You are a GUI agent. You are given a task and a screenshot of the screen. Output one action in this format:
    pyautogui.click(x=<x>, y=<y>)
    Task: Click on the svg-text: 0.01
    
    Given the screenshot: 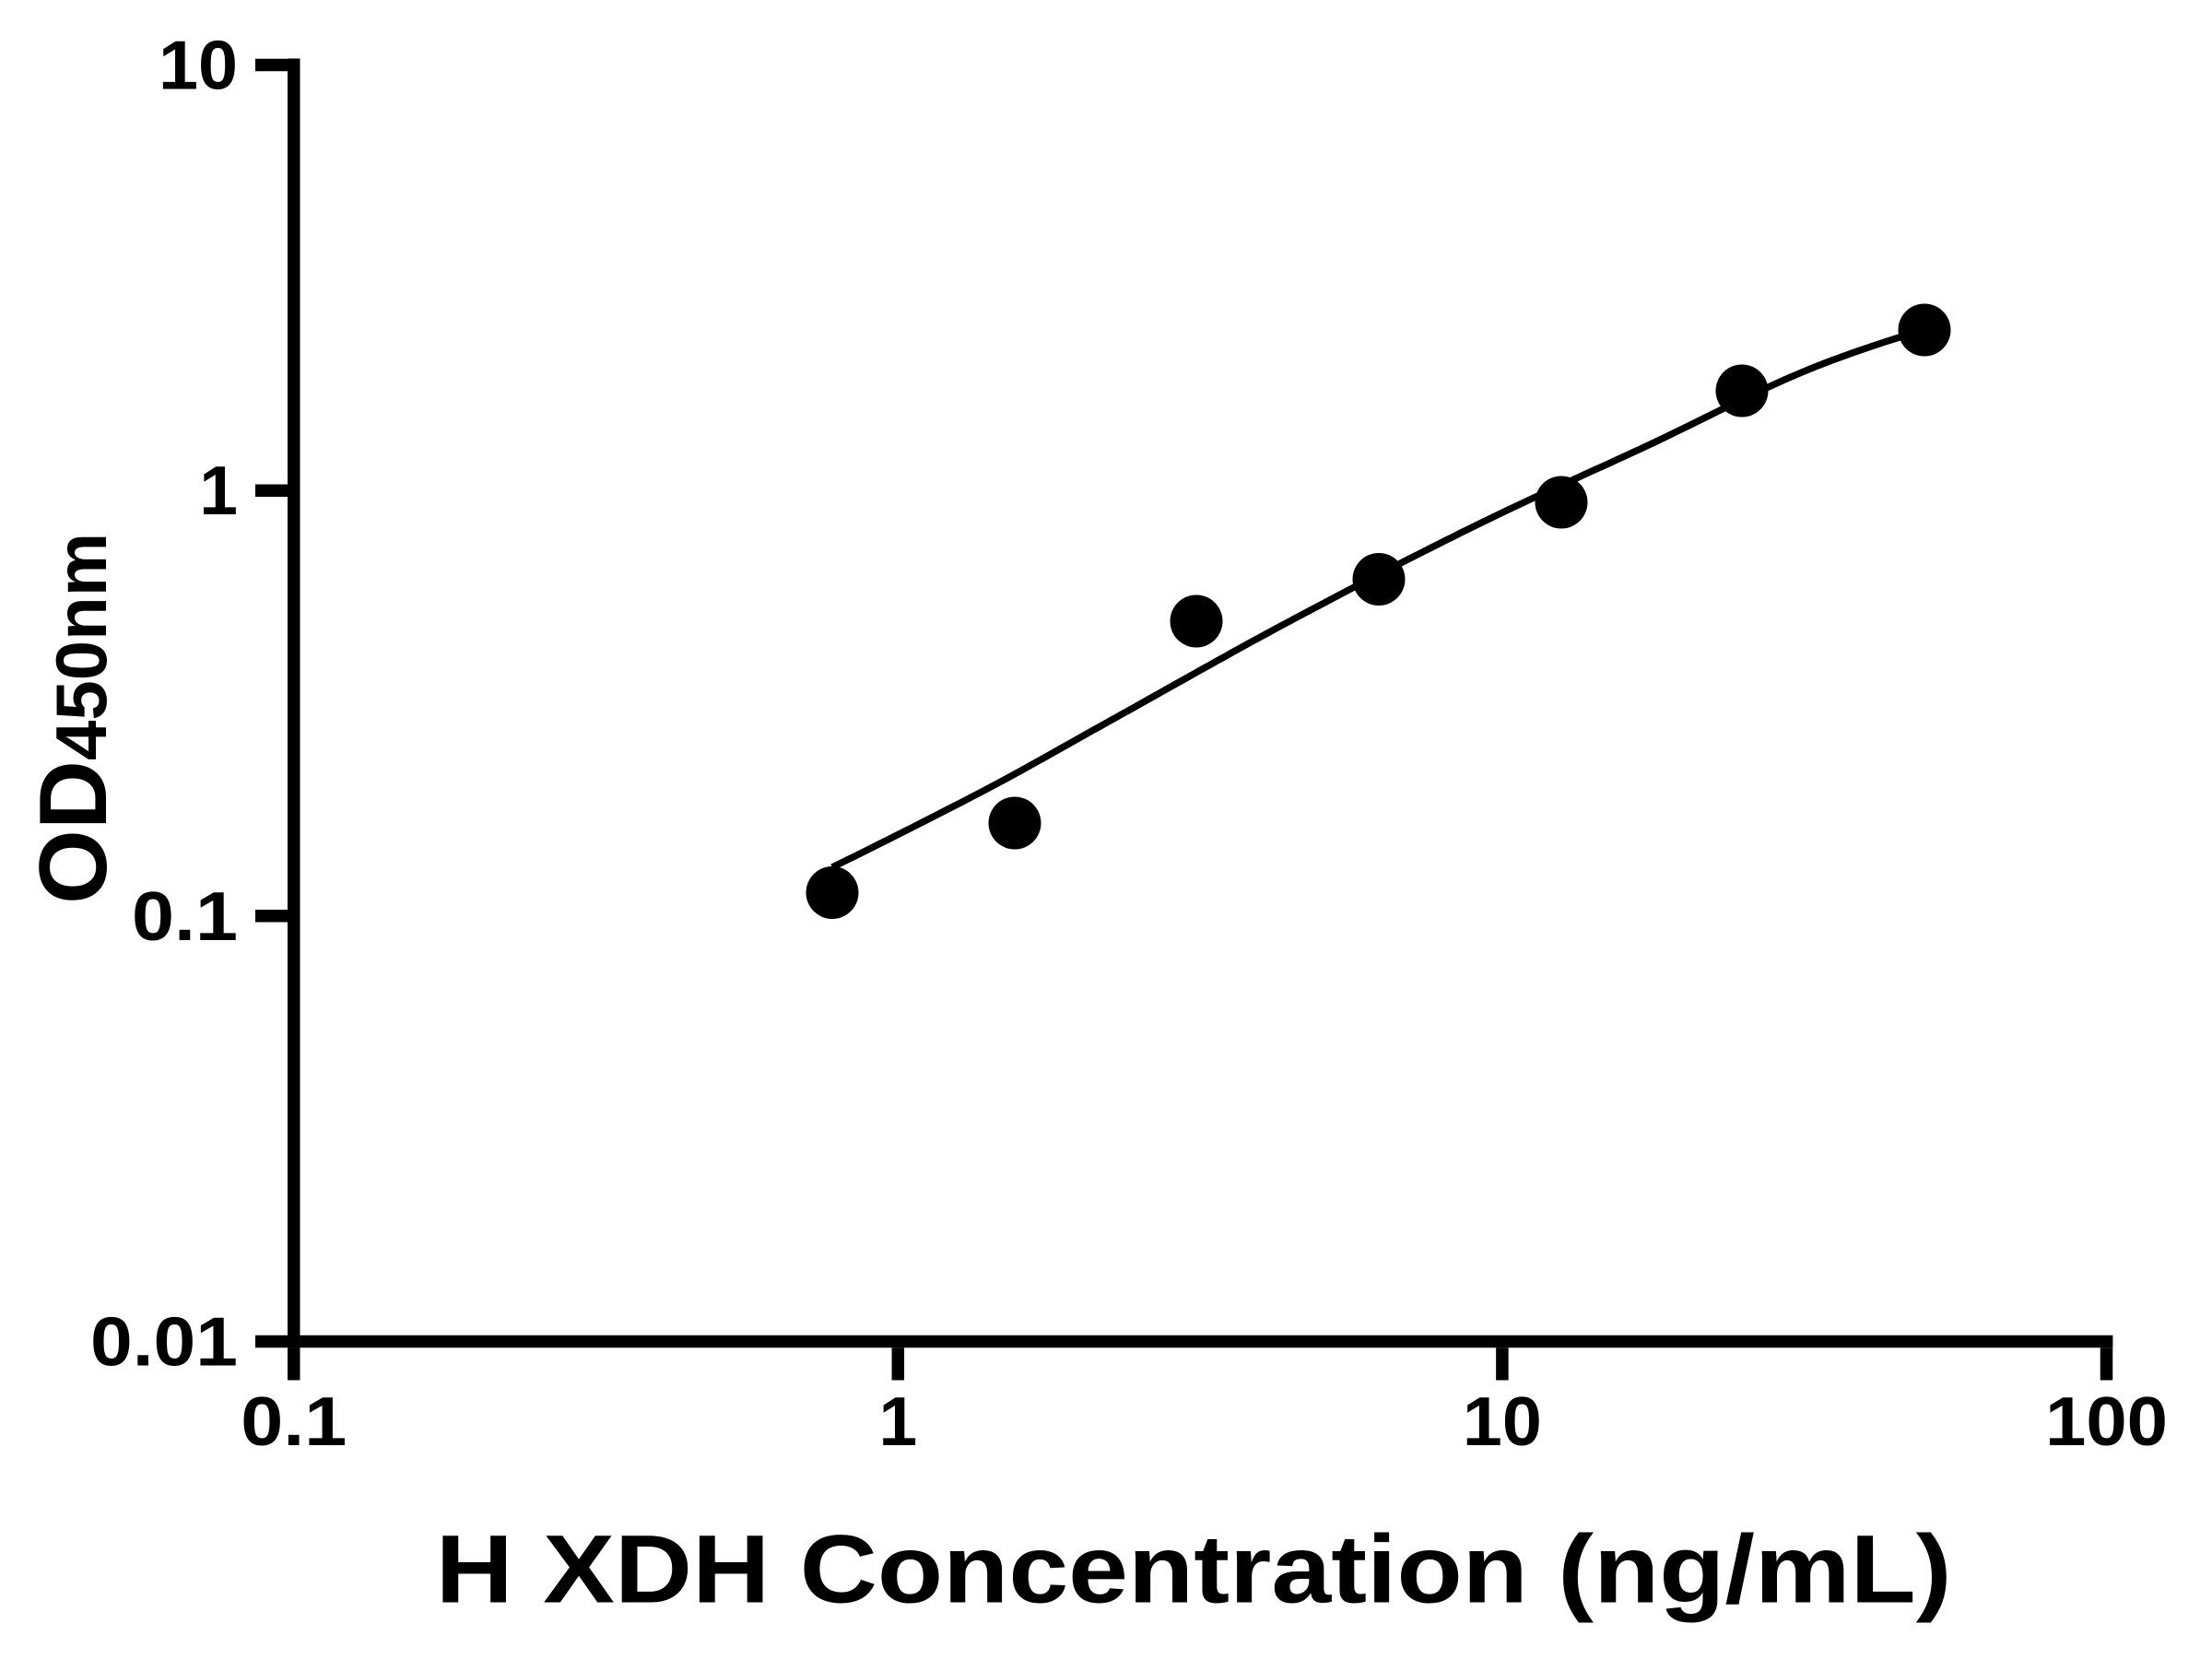 What is the action you would take?
    pyautogui.click(x=164, y=1342)
    